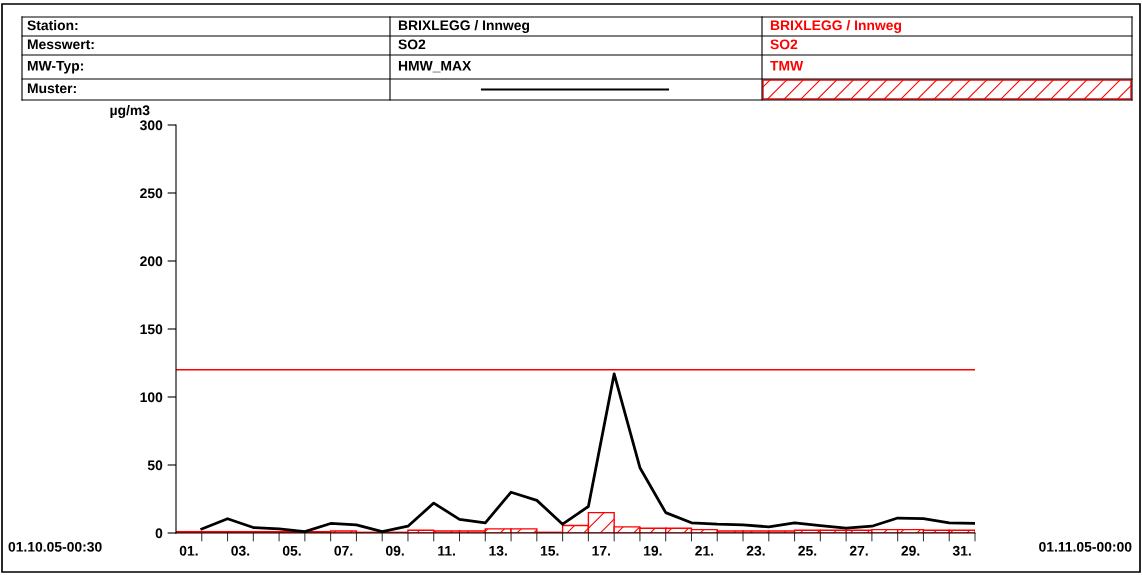  Describe the element at coordinates (151, 397) in the screenshot. I see `y-tick-label: 100` at that location.